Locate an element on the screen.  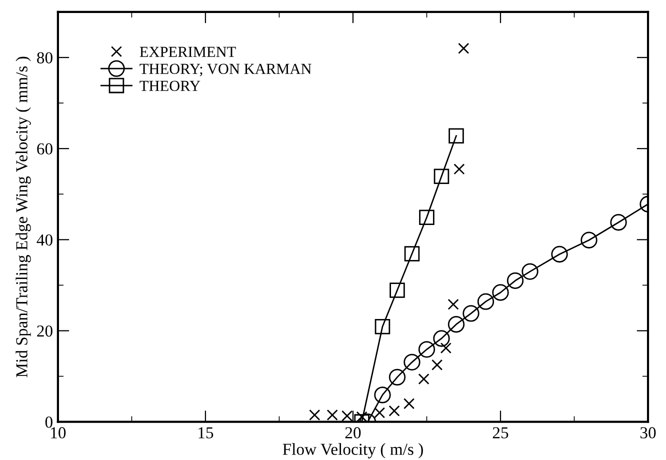
x-tick-label: 20 is located at coordinates (353, 432).